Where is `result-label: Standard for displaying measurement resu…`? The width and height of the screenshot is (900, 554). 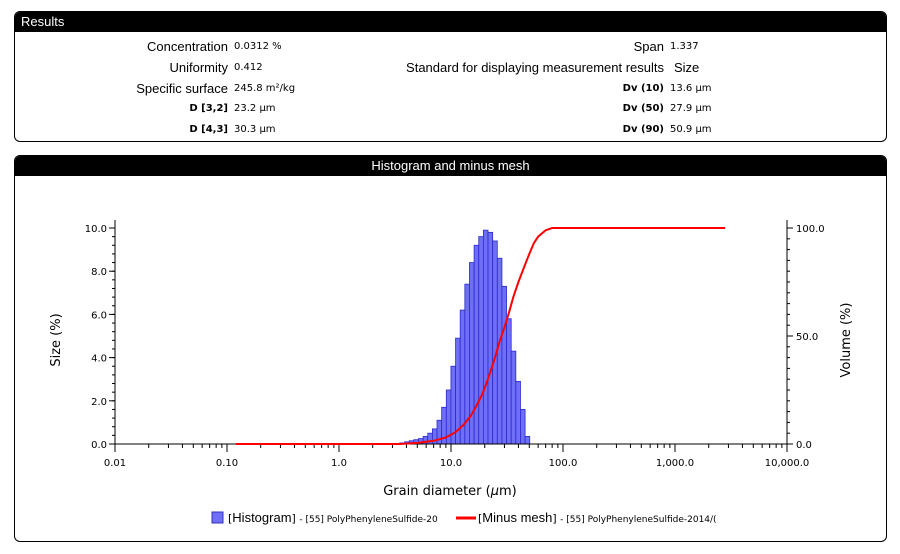 result-label: Standard for displaying measurement resu… is located at coordinates (535, 67).